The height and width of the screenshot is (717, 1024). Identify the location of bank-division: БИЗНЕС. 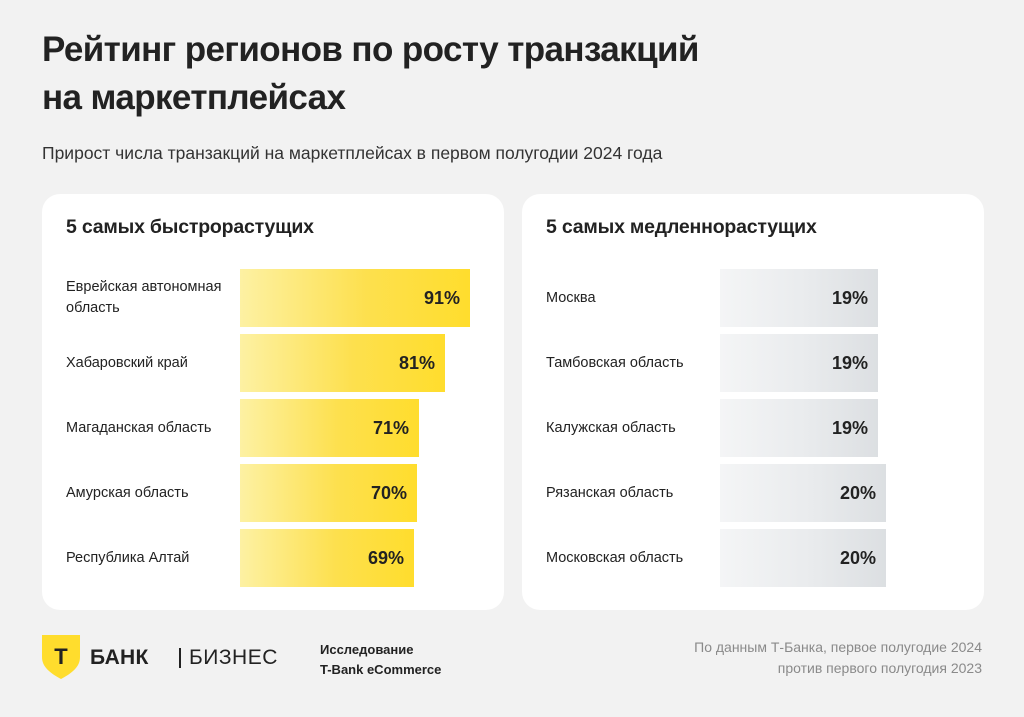
(233, 657).